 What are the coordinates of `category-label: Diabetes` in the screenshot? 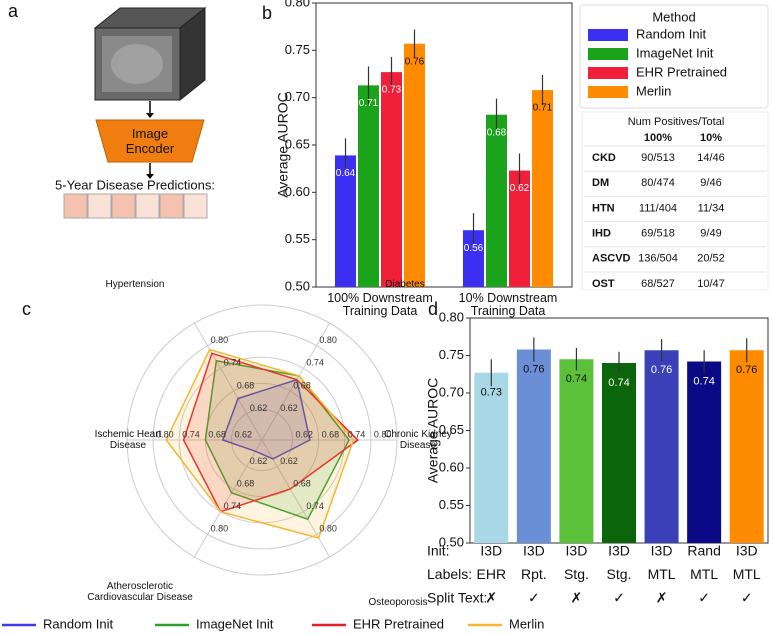 It's located at (405, 284).